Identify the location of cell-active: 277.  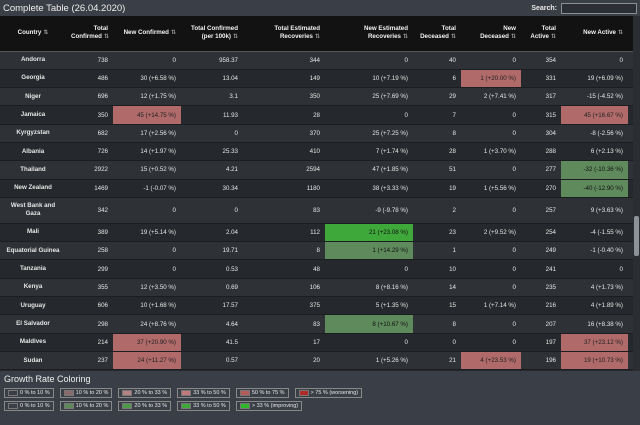
(541, 170).